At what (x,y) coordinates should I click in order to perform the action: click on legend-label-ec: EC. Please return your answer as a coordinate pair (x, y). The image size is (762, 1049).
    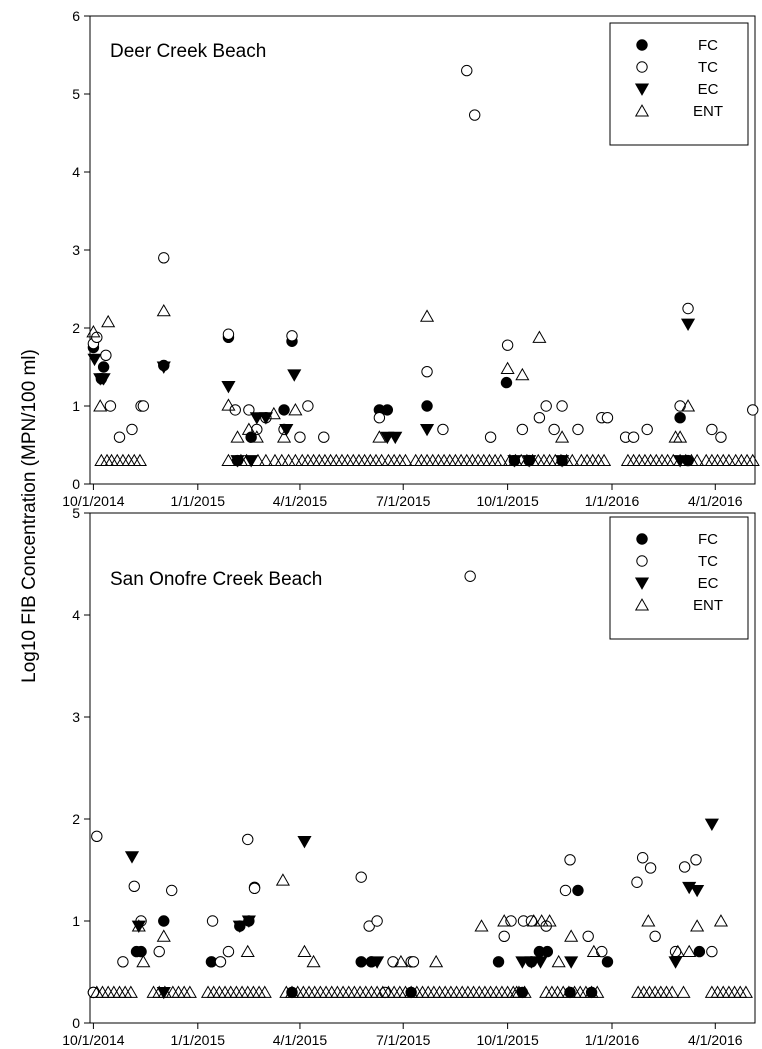
    Looking at the image, I should click on (708, 583).